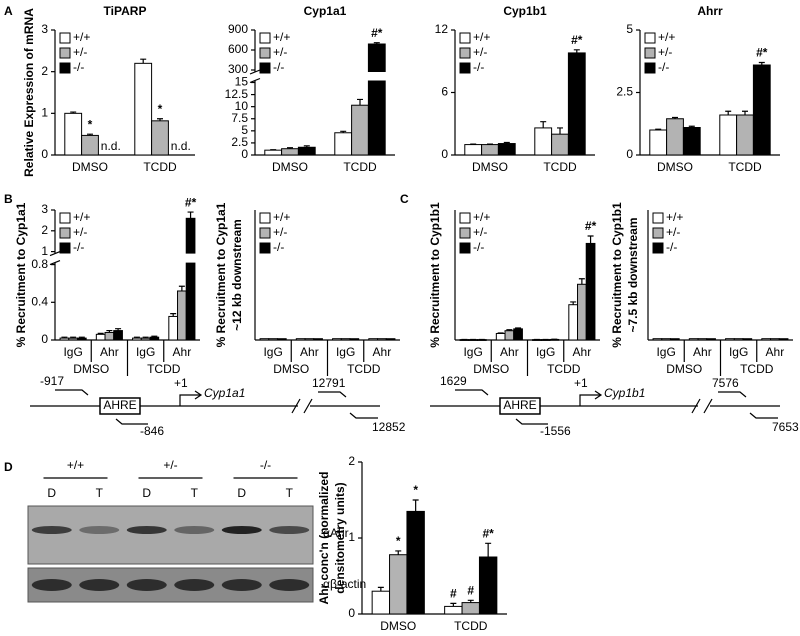 This screenshot has height=636, width=800. What do you see at coordinates (81, 37) in the screenshot?
I see `legend-label: +/+` at bounding box center [81, 37].